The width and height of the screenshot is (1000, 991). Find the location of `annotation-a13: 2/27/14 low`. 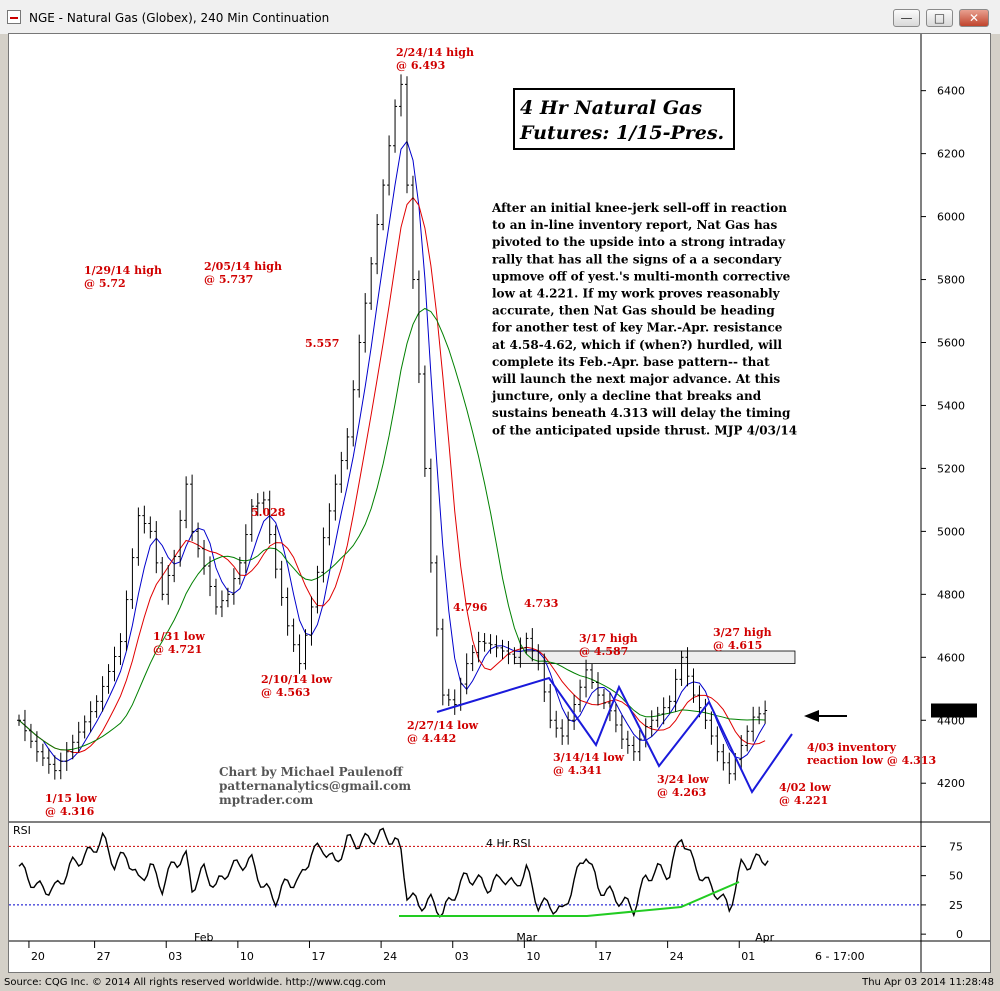

annotation-a13: 2/27/14 low is located at coordinates (443, 725).